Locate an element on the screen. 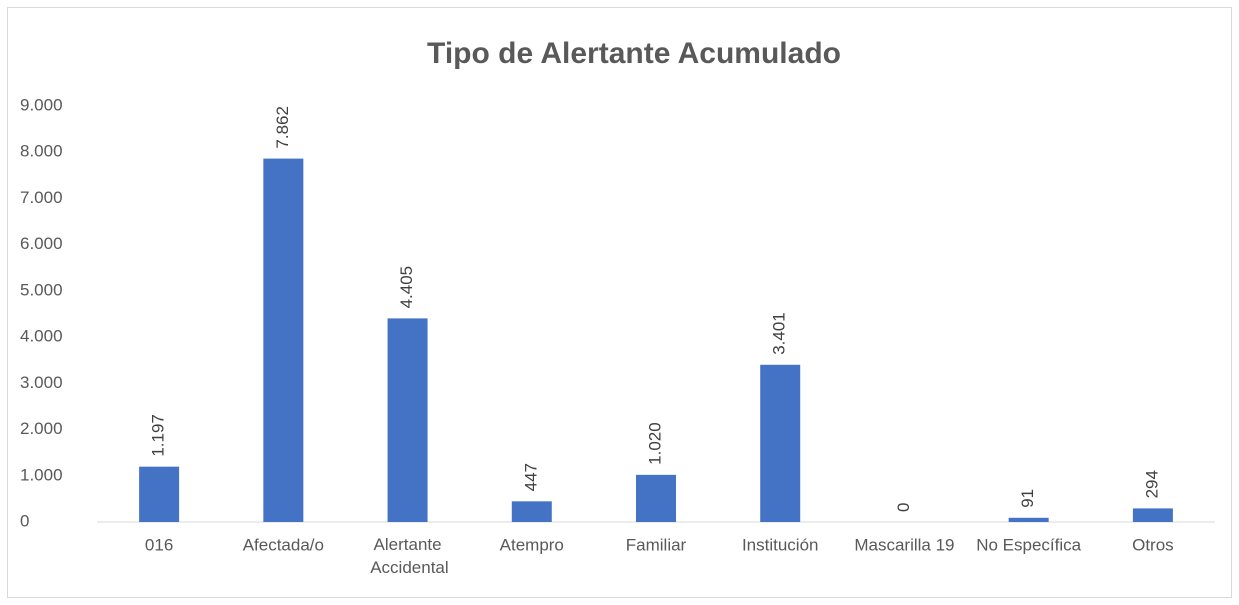 The image size is (1239, 605). y-tick-label: 3.000 is located at coordinates (41, 382).